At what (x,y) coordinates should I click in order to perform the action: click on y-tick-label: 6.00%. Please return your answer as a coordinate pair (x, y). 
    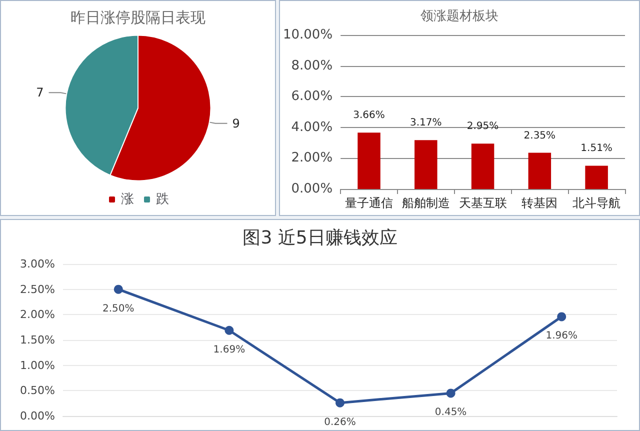
    Looking at the image, I should click on (312, 96).